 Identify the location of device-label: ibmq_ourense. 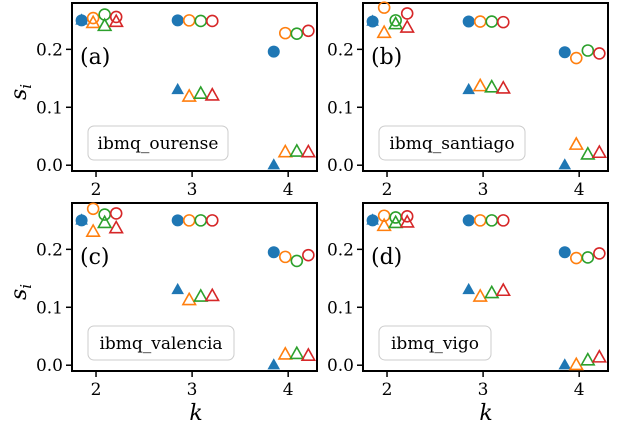
(158, 144).